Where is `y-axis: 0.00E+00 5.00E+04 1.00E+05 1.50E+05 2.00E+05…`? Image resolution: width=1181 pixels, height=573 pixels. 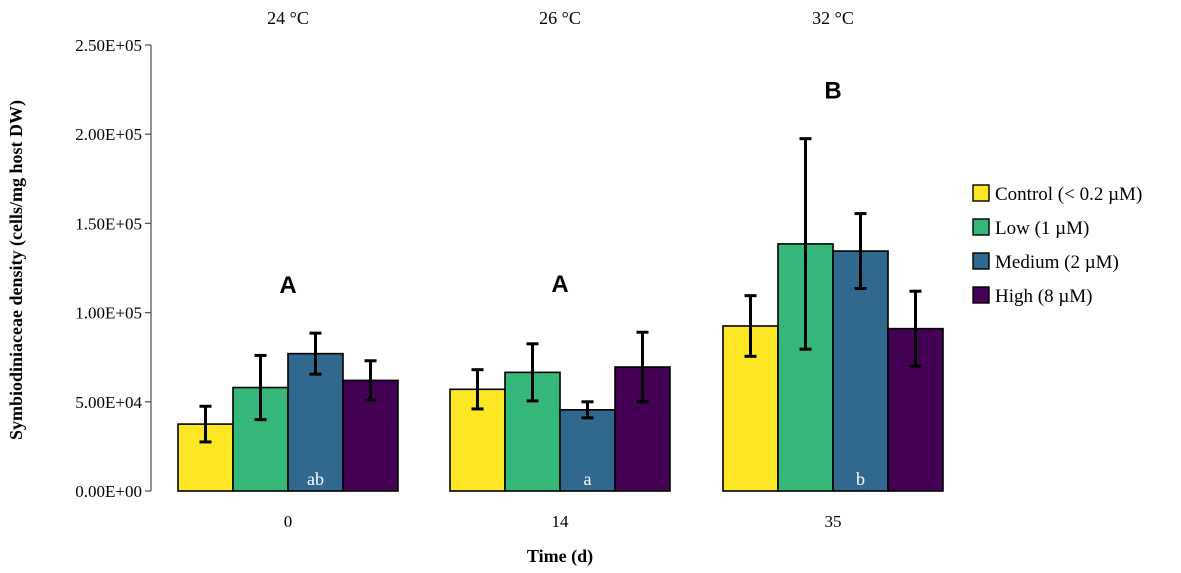
y-axis: 0.00E+00 5.00E+04 1.00E+05 1.50E+05 2.00E+05… is located at coordinates (113, 268).